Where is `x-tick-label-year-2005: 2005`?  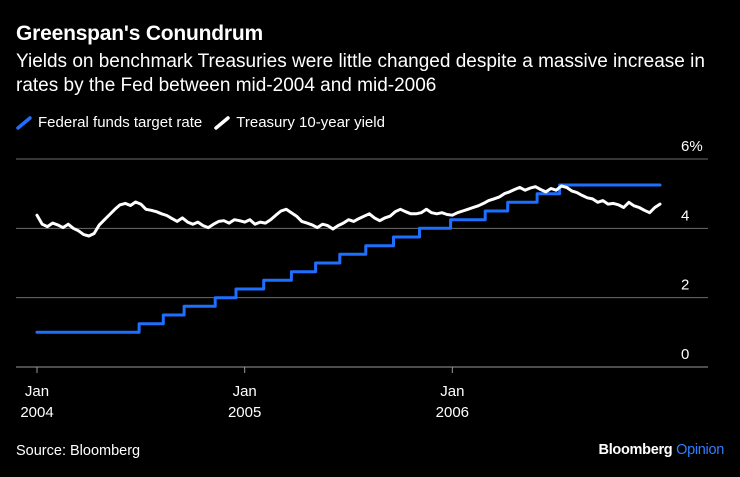 x-tick-label-year-2005: 2005 is located at coordinates (244, 412).